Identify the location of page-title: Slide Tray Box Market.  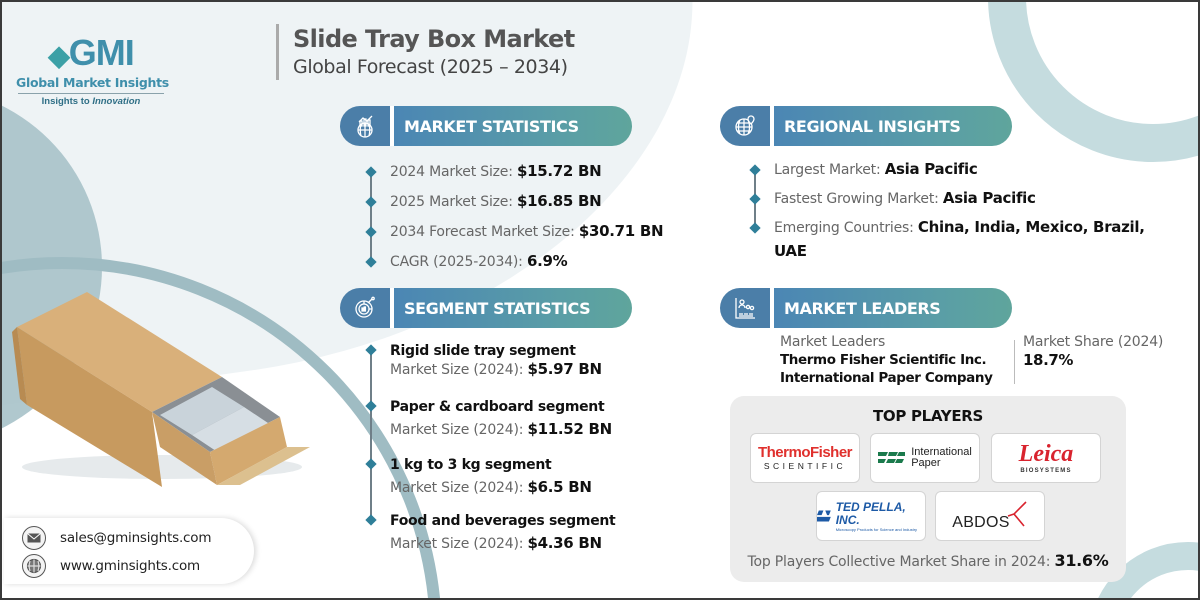
(434, 39).